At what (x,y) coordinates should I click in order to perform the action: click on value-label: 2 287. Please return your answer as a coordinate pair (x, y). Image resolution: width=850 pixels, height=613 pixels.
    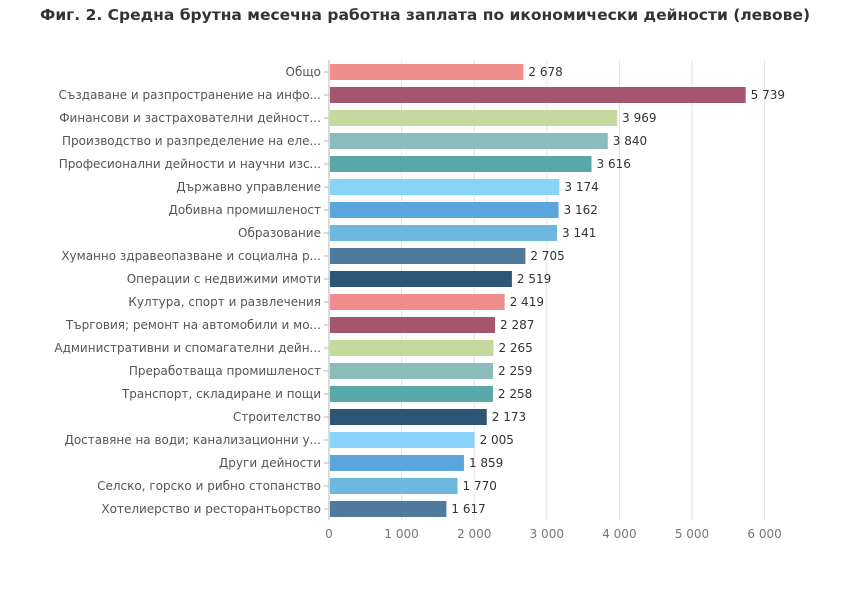
    Looking at the image, I should click on (517, 325).